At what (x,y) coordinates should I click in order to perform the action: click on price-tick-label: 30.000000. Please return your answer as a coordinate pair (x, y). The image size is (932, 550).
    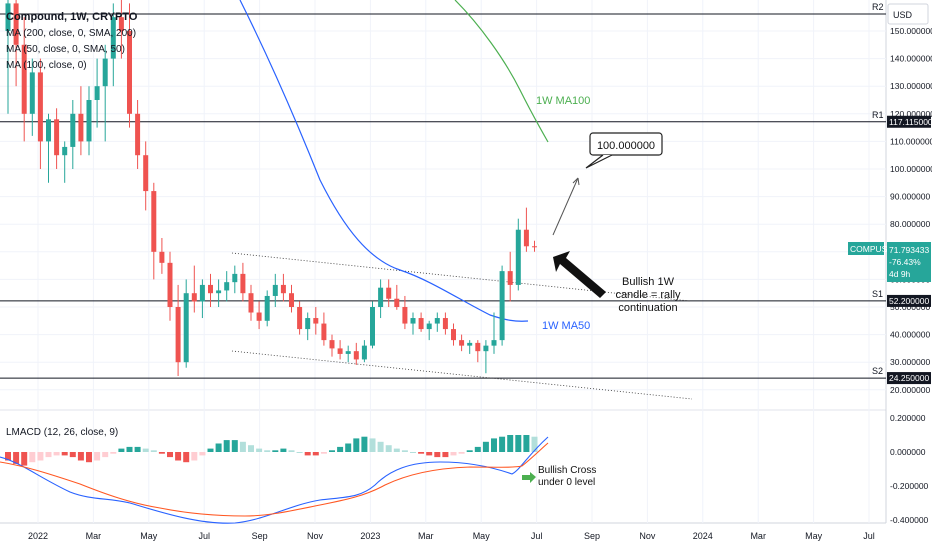
    Looking at the image, I should click on (910, 362).